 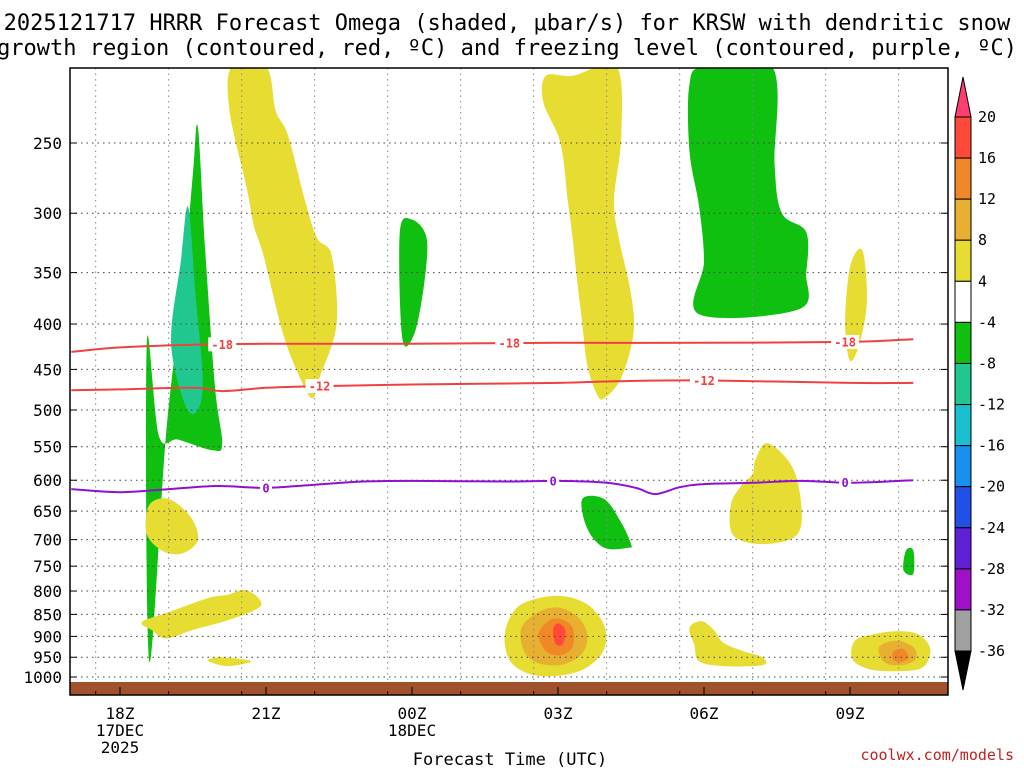 What do you see at coordinates (47, 213) in the screenshot?
I see `y-tick-label: 300` at bounding box center [47, 213].